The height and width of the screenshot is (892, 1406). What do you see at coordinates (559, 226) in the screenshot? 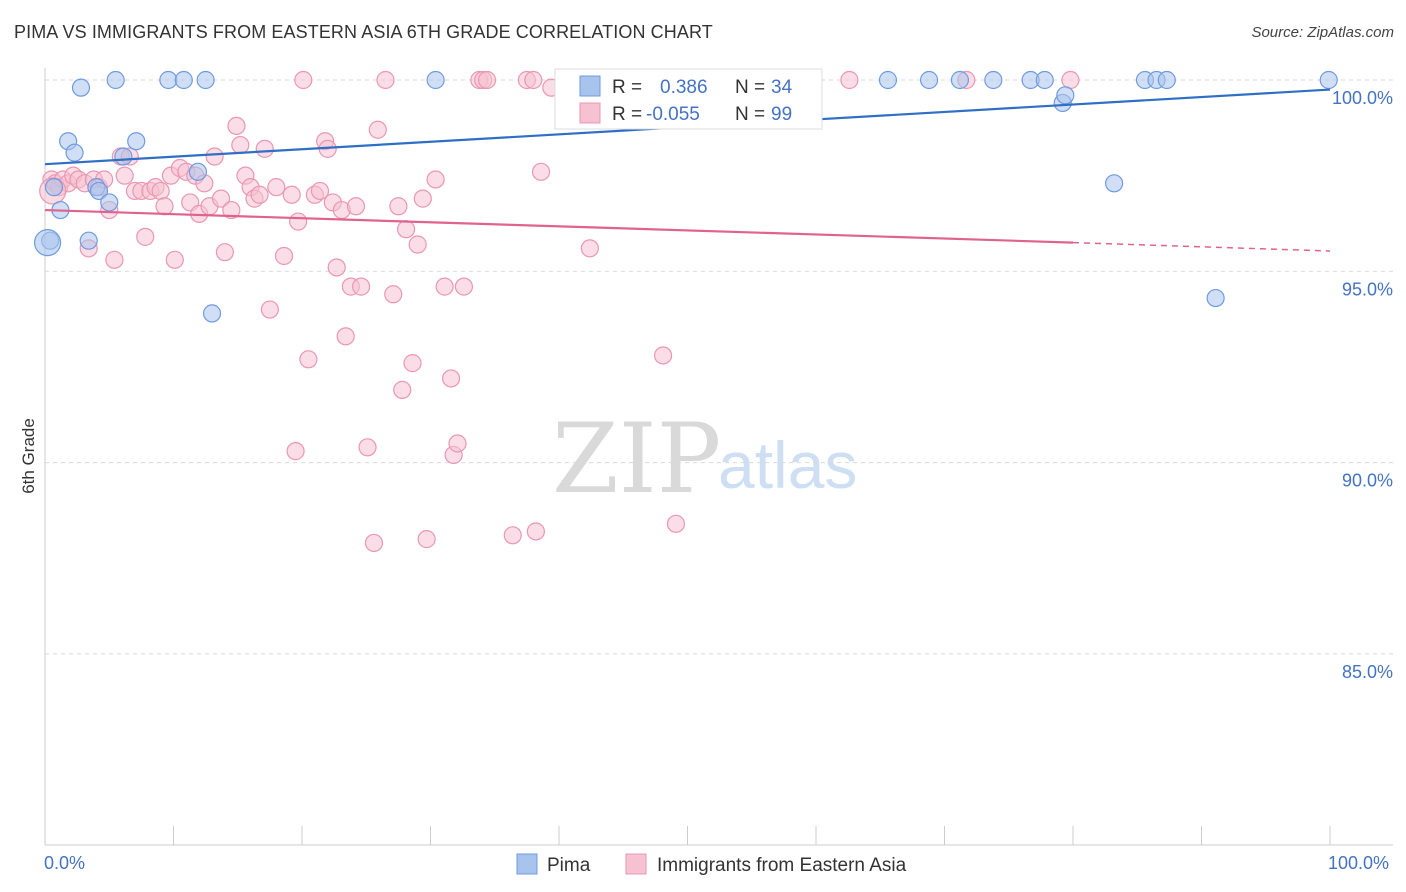
I see `trend-line-imm` at bounding box center [559, 226].